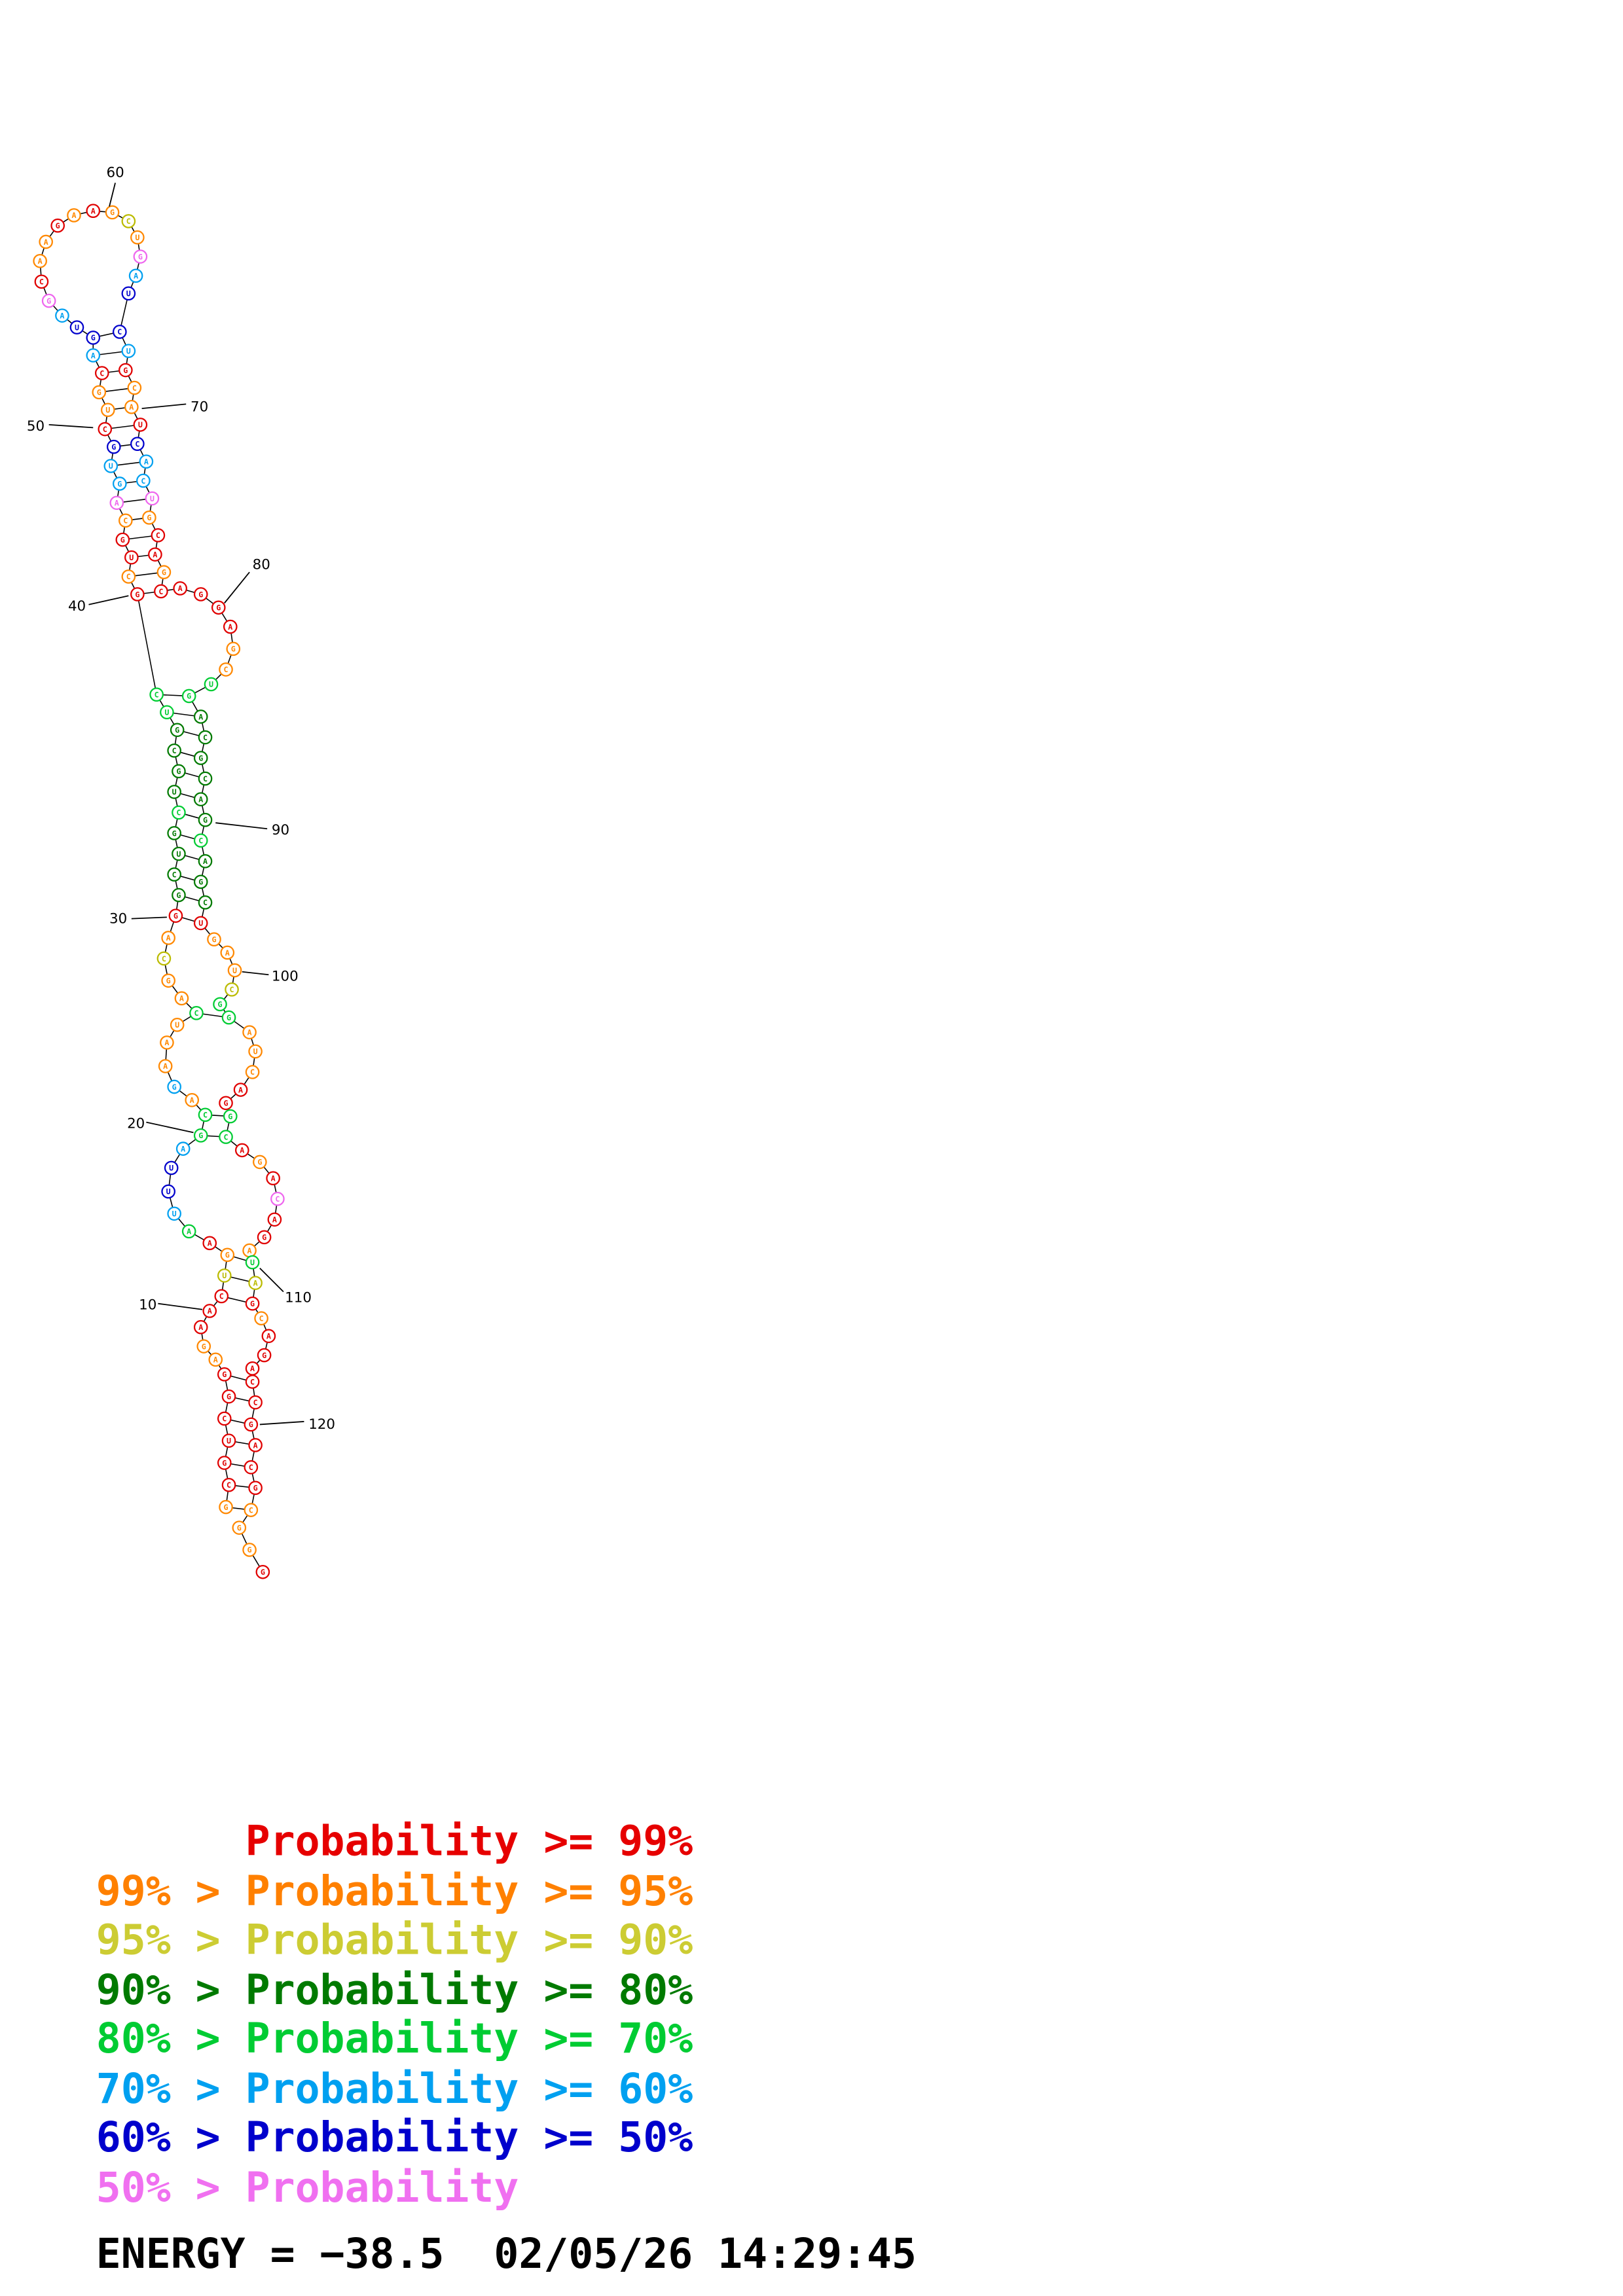  Describe the element at coordinates (77, 606) in the screenshot. I see `position-label: 40` at that location.